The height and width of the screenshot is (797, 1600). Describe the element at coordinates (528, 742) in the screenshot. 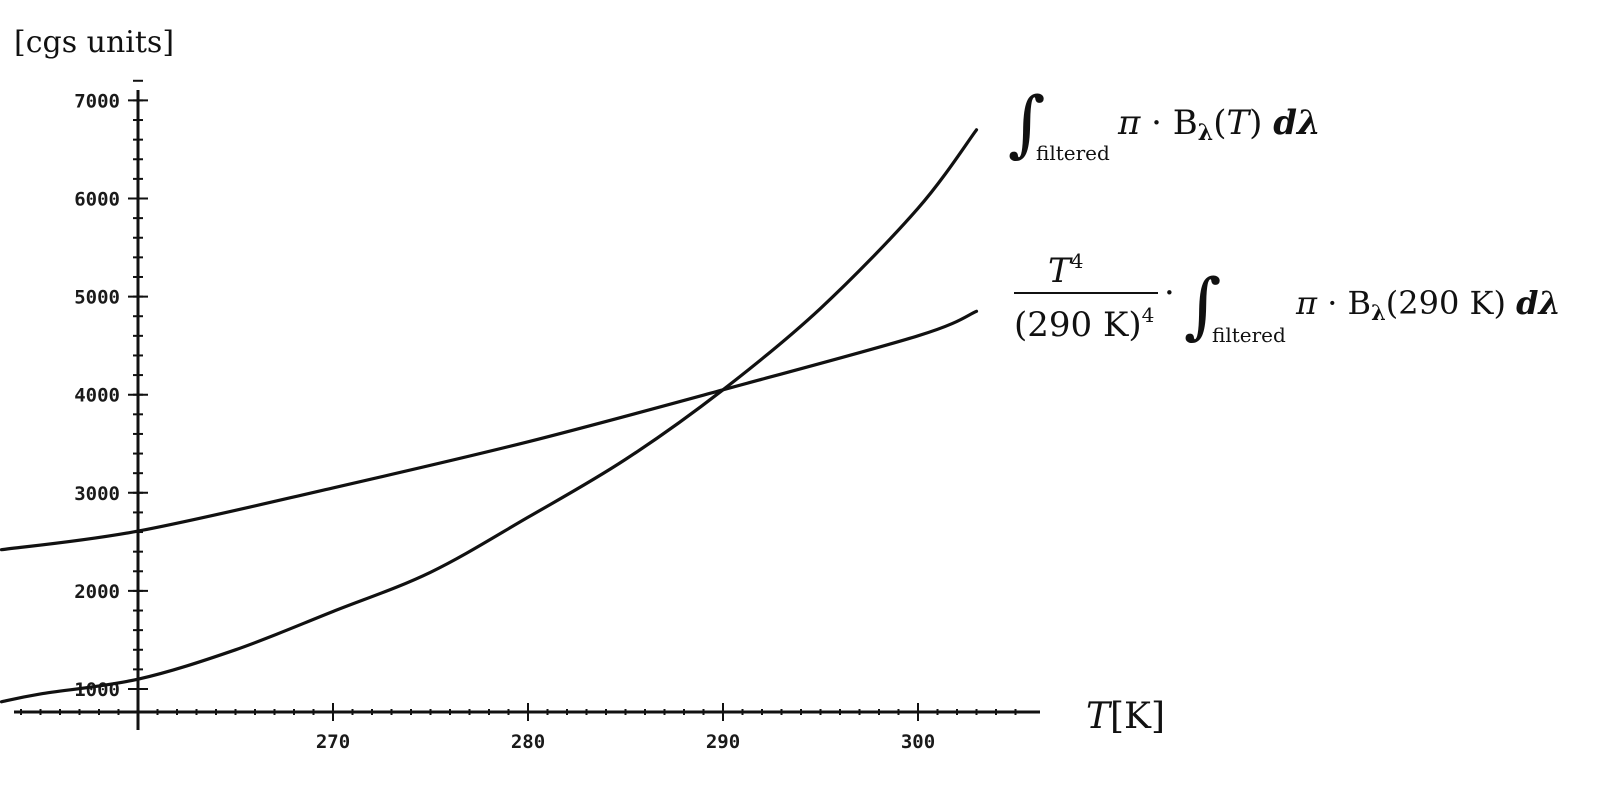

I see `x-tick-label: 280` at that location.